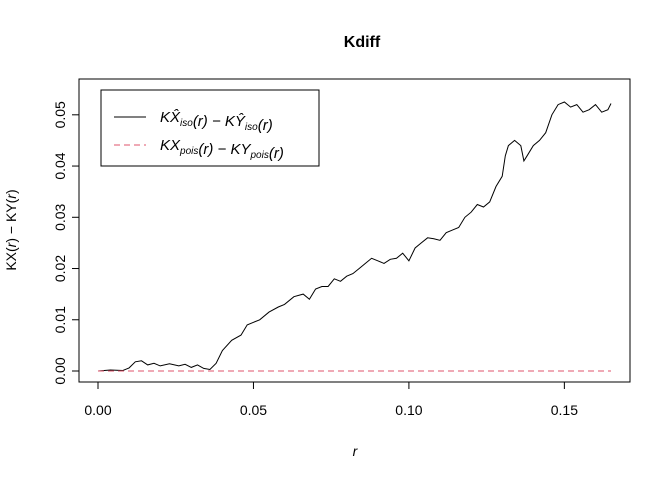 Image resolution: width=672 pixels, height=480 pixels. What do you see at coordinates (11, 220) in the screenshot?
I see `y-axis-label-mid: ) − KY(` at bounding box center [11, 220].